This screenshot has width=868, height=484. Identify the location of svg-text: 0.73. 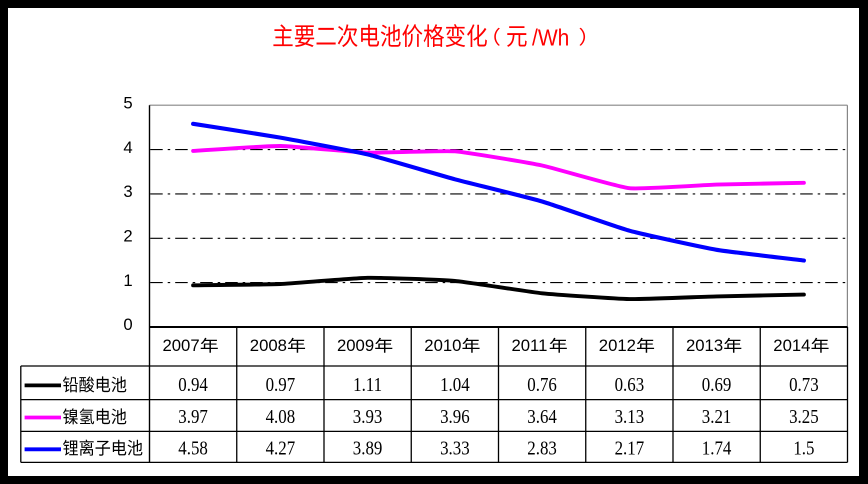
(804, 384).